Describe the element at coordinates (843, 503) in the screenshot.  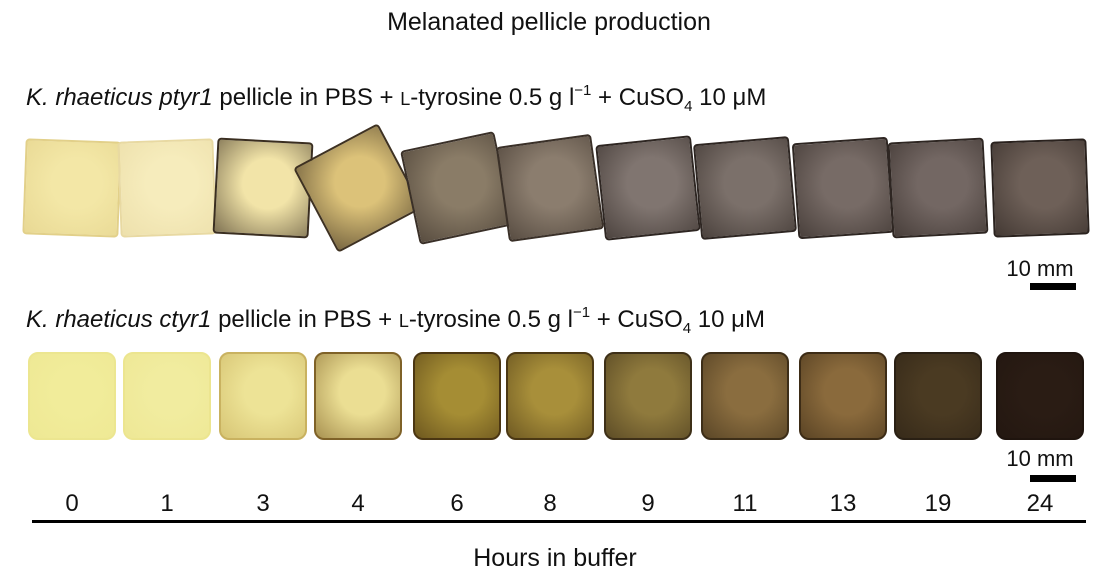
I see `time-tick-13: 13` at that location.